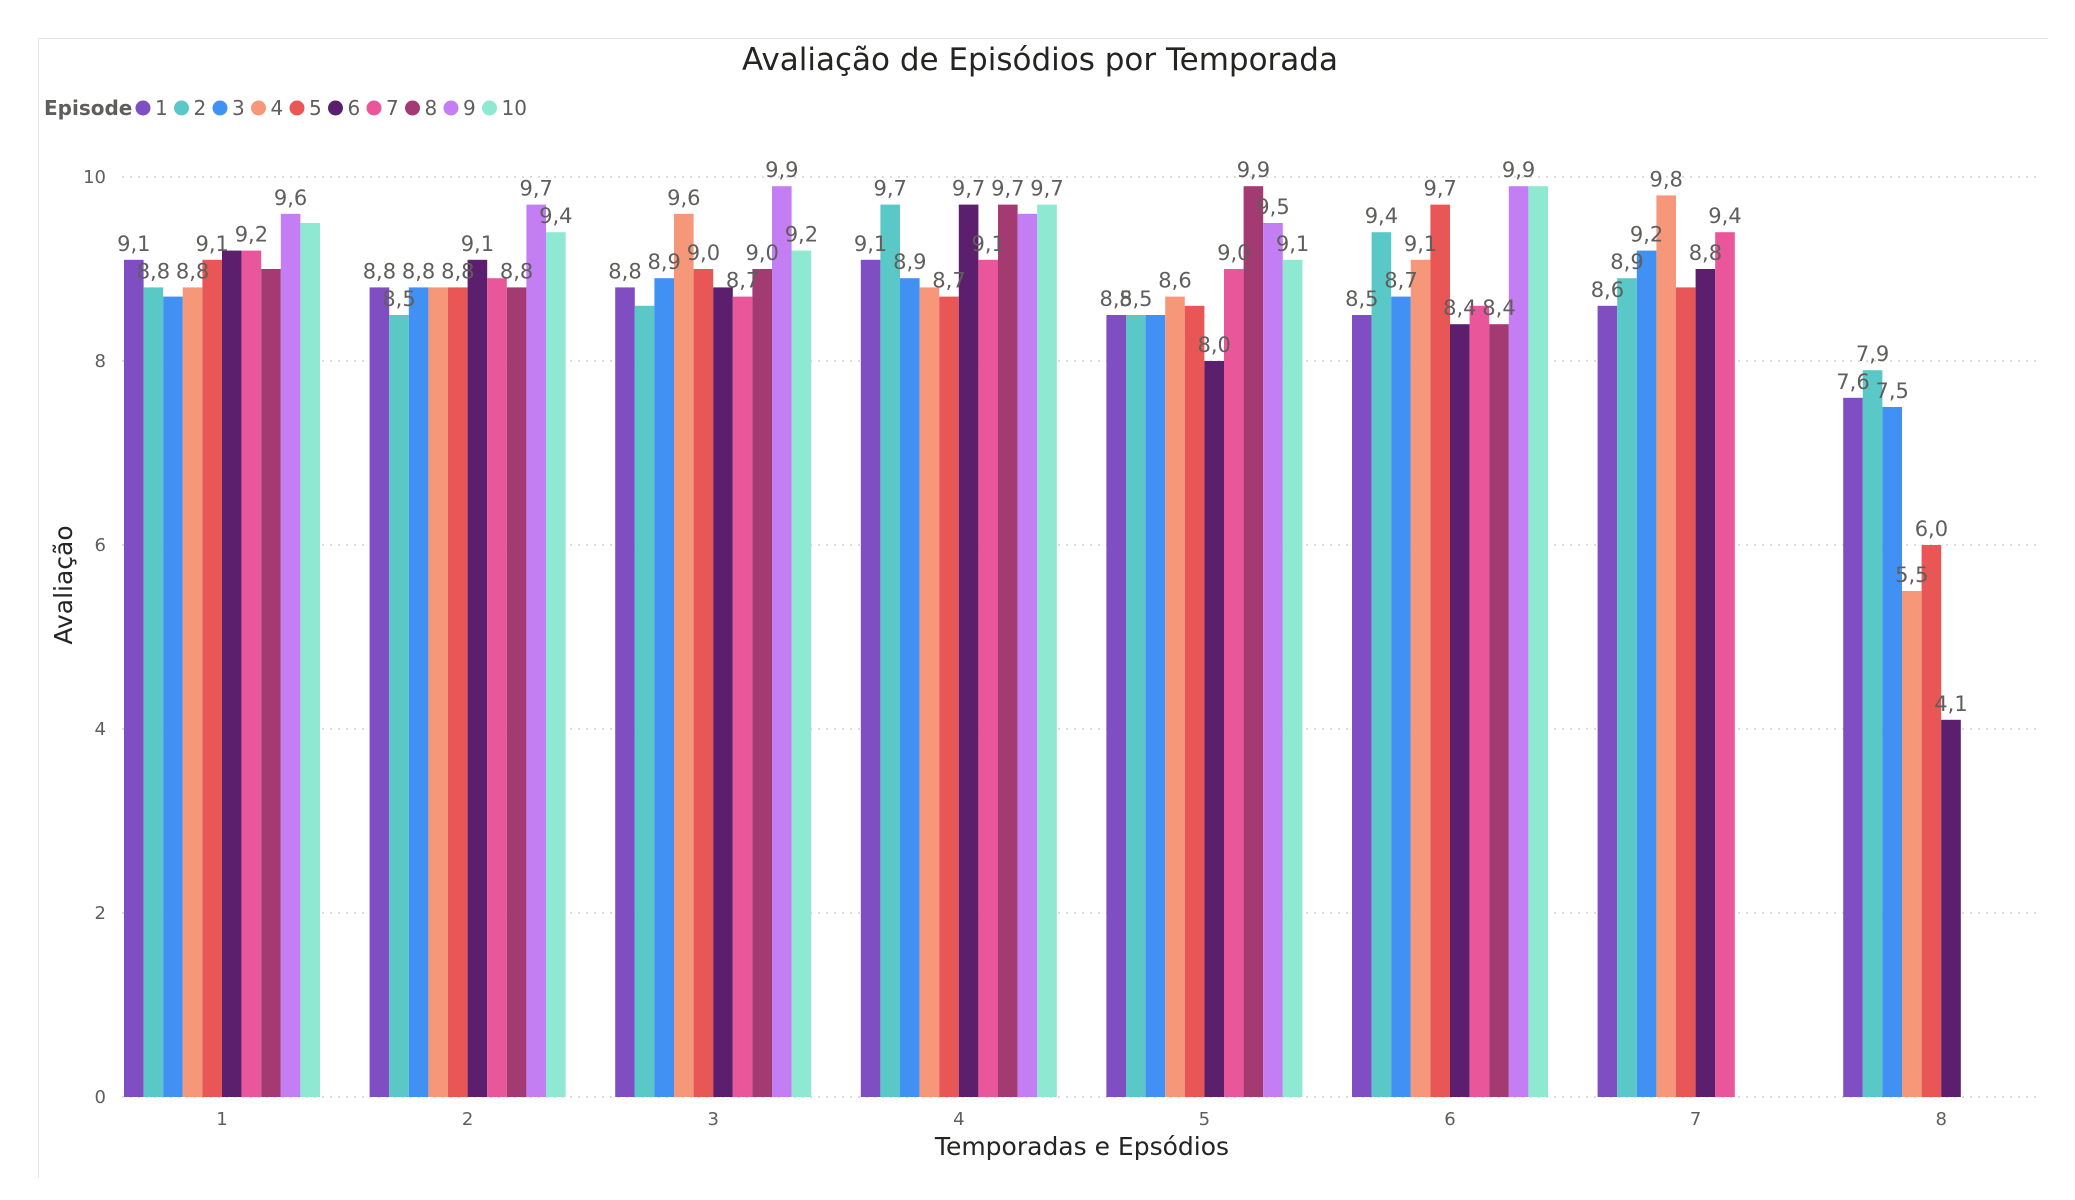  Describe the element at coordinates (1950, 704) in the screenshot. I see `data-label: 4,1` at that location.